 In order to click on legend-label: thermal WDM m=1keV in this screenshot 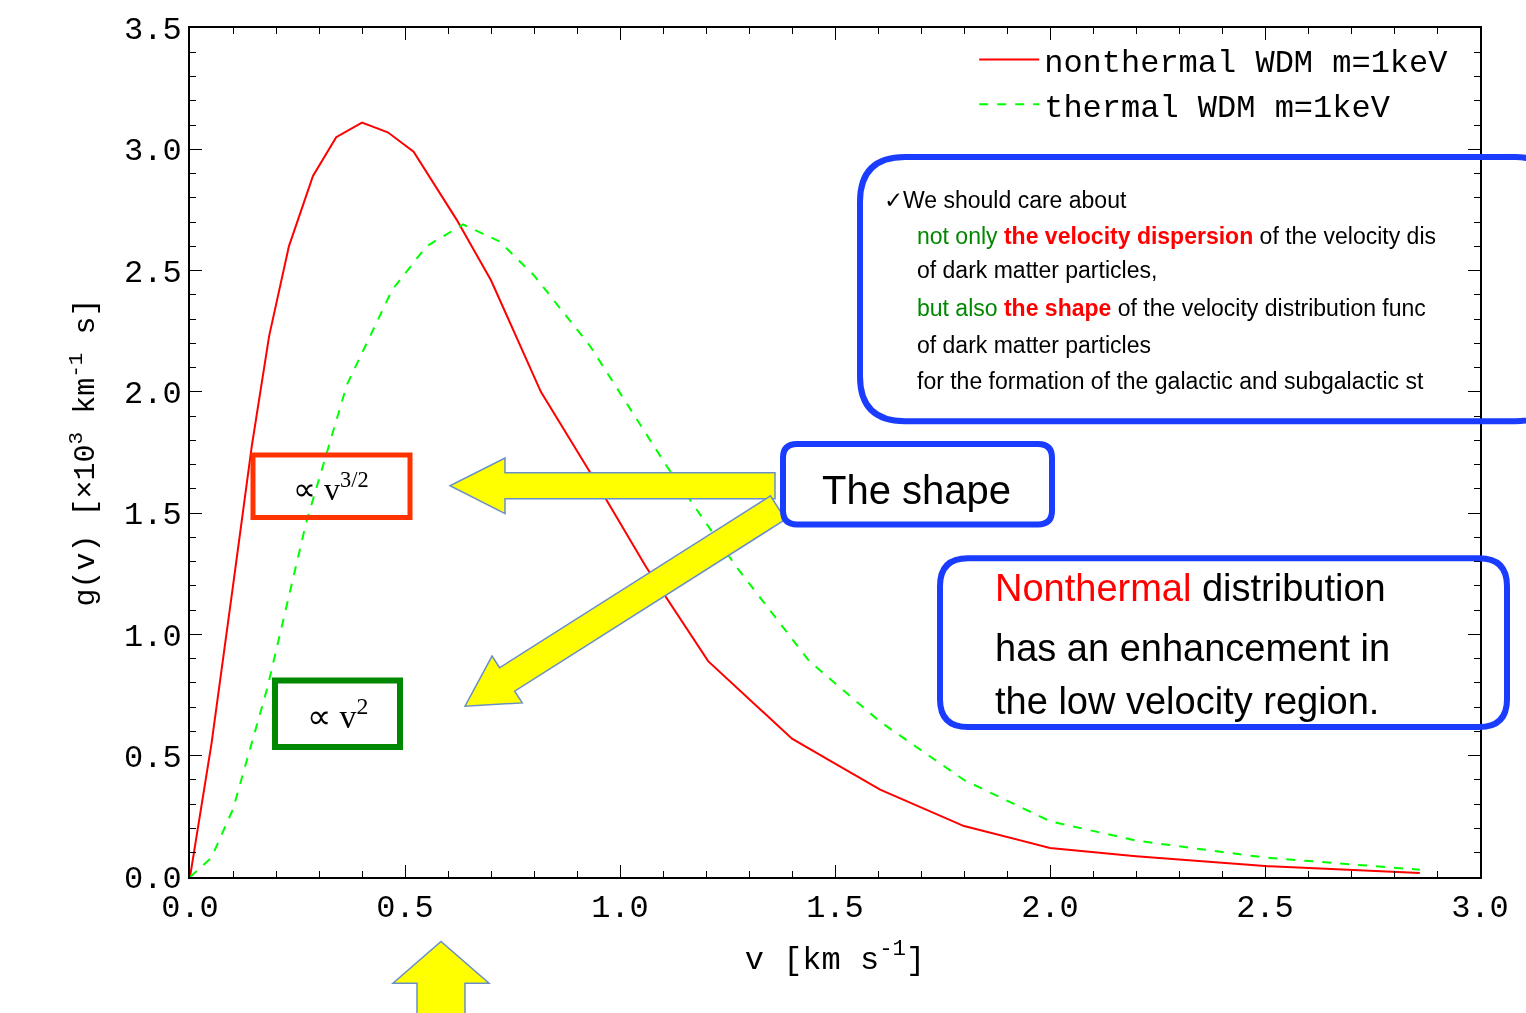, I will do `click(1217, 108)`.